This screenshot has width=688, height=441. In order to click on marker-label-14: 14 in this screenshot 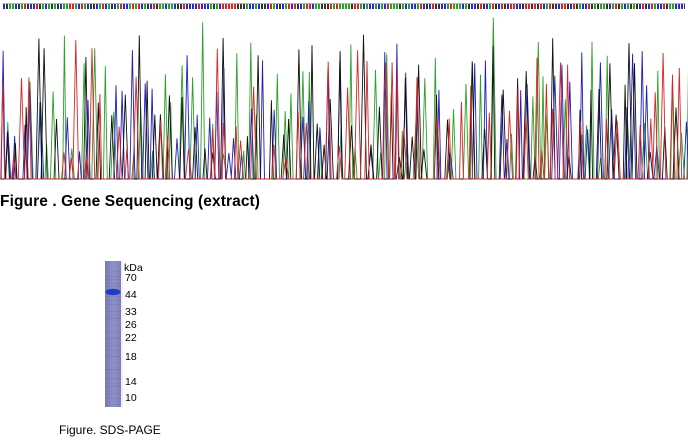, I will do `click(131, 382)`.